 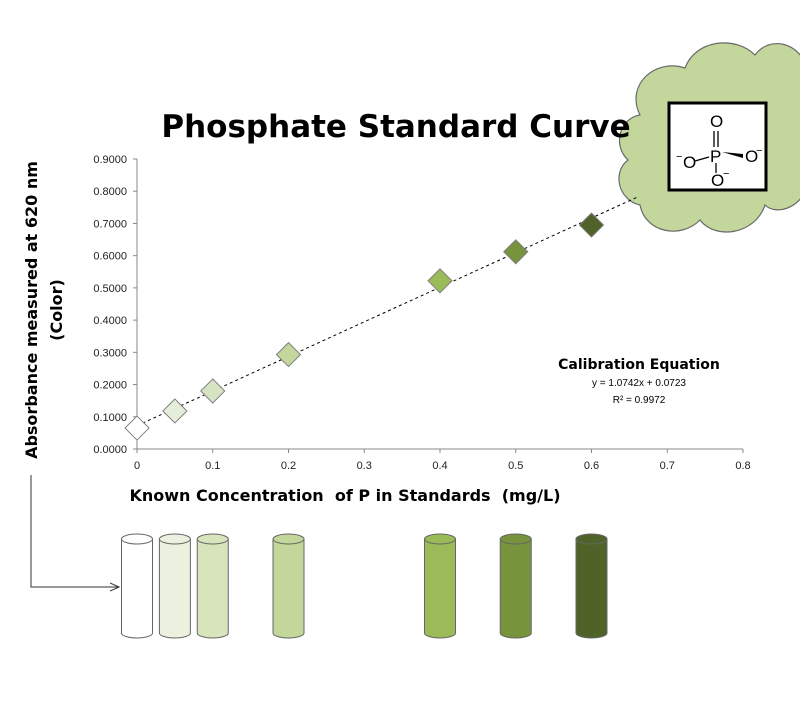 I want to click on phosphate-cloud: O P − O O − O −, so click(x=709, y=137).